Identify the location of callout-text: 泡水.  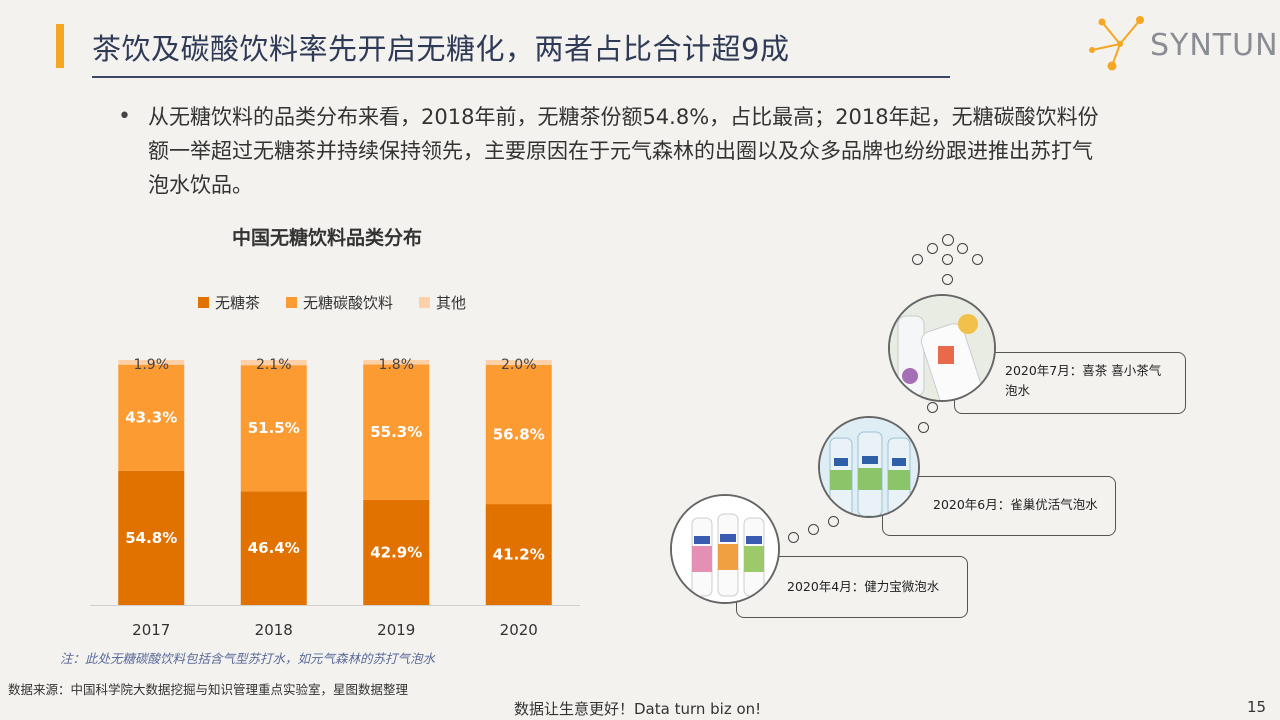
(1018, 390).